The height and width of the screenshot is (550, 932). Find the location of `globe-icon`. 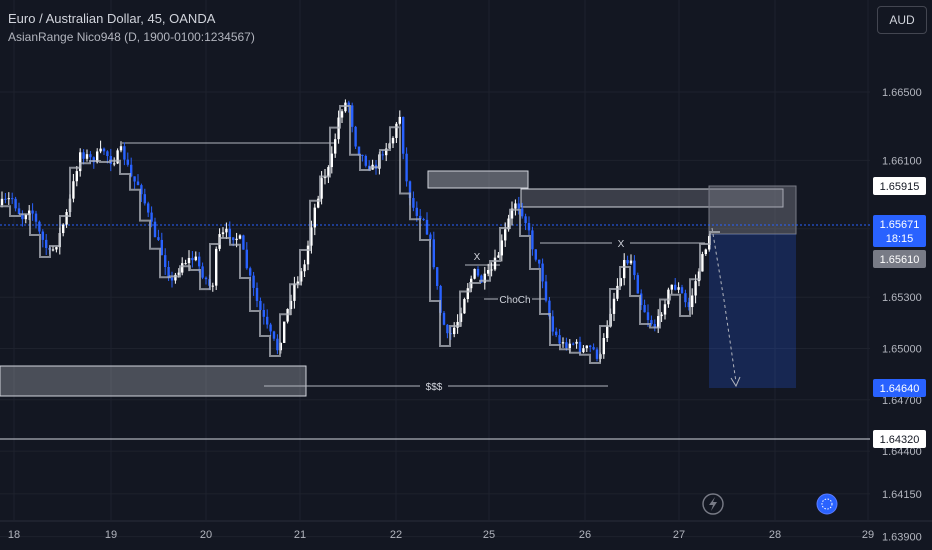

globe-icon is located at coordinates (827, 504).